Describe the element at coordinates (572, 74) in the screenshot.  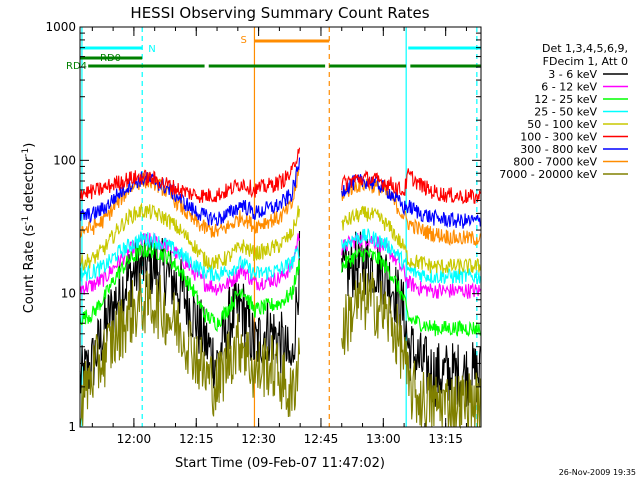
I see `legend-label-0: 3 - 6 keV` at that location.